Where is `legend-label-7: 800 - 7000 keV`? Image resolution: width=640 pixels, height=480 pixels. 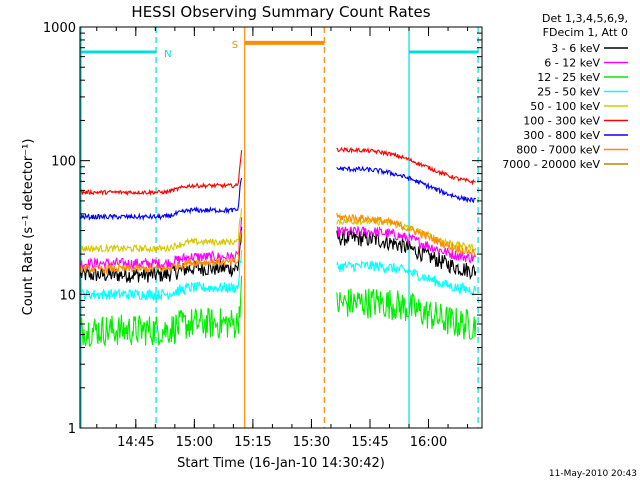 legend-label-7: 800 - 7000 keV is located at coordinates (558, 150).